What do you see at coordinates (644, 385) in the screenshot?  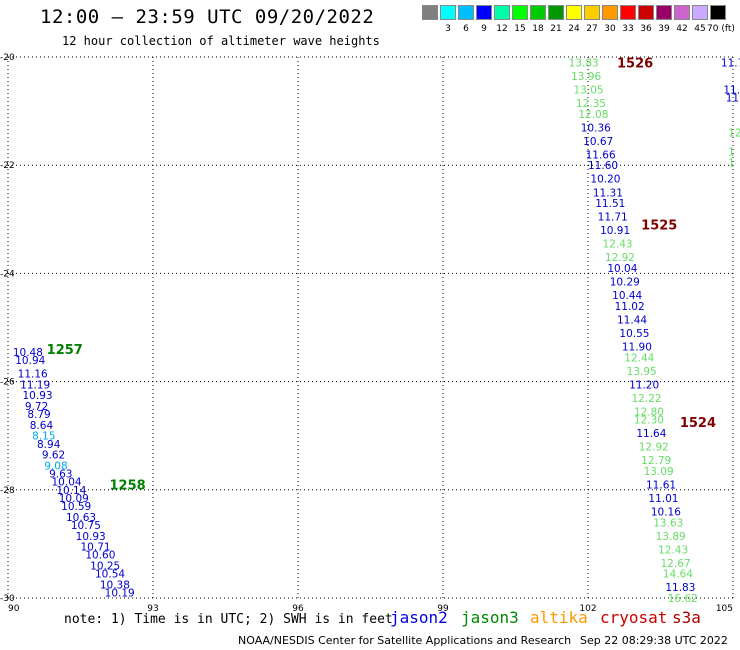 I see `wave-height-label: 11.20` at bounding box center [644, 385].